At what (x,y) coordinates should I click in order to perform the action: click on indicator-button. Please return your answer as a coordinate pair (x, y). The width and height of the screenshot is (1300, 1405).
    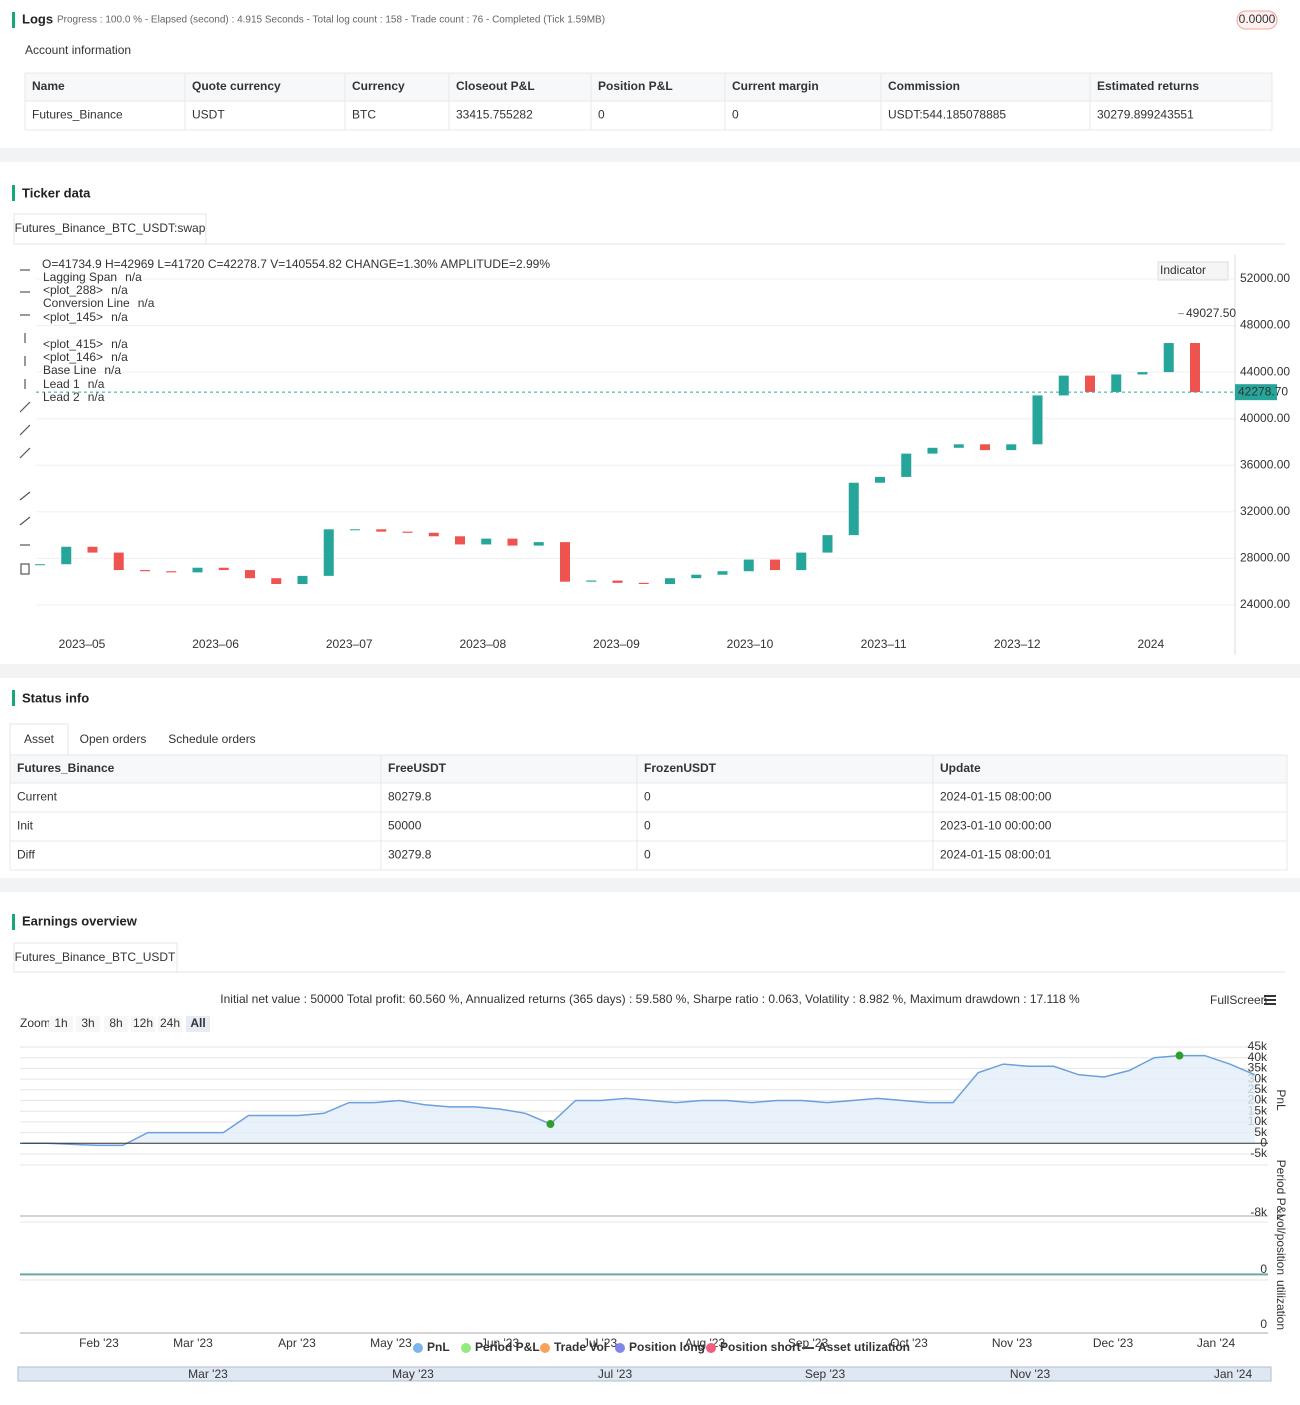
    Looking at the image, I should click on (1193, 271).